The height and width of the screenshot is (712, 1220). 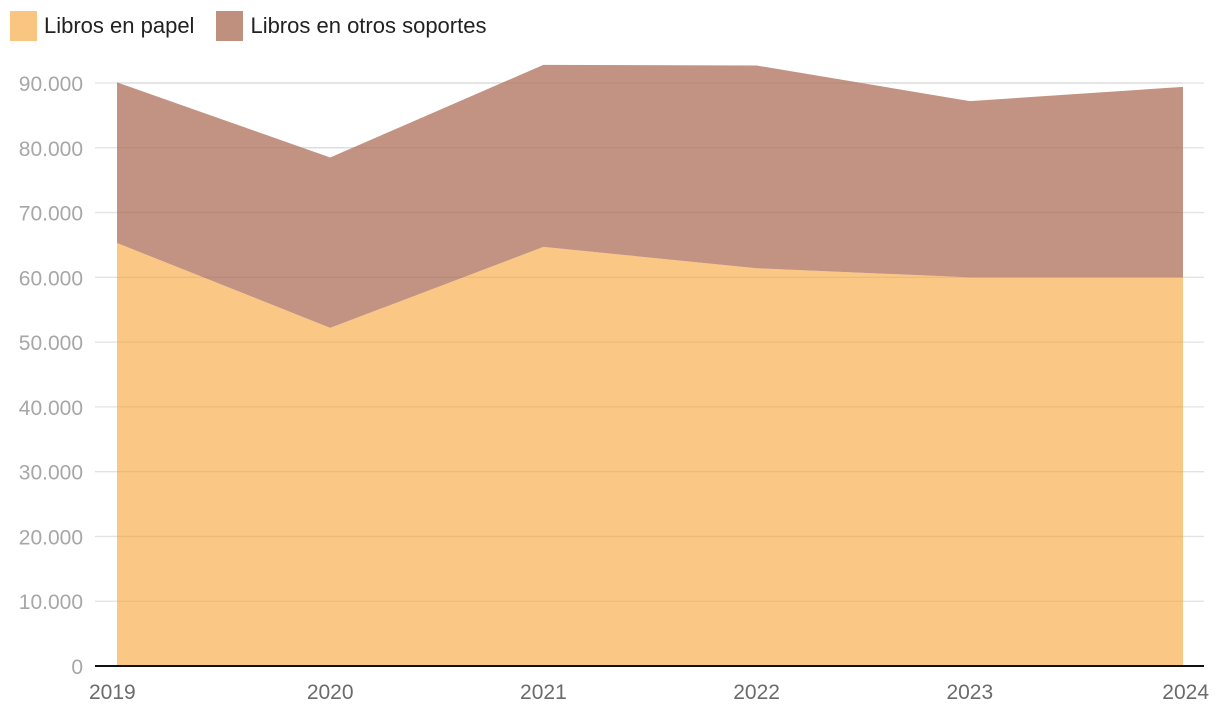 I want to click on legend-label-libros-en-papel: Libros en papel, so click(x=119, y=25).